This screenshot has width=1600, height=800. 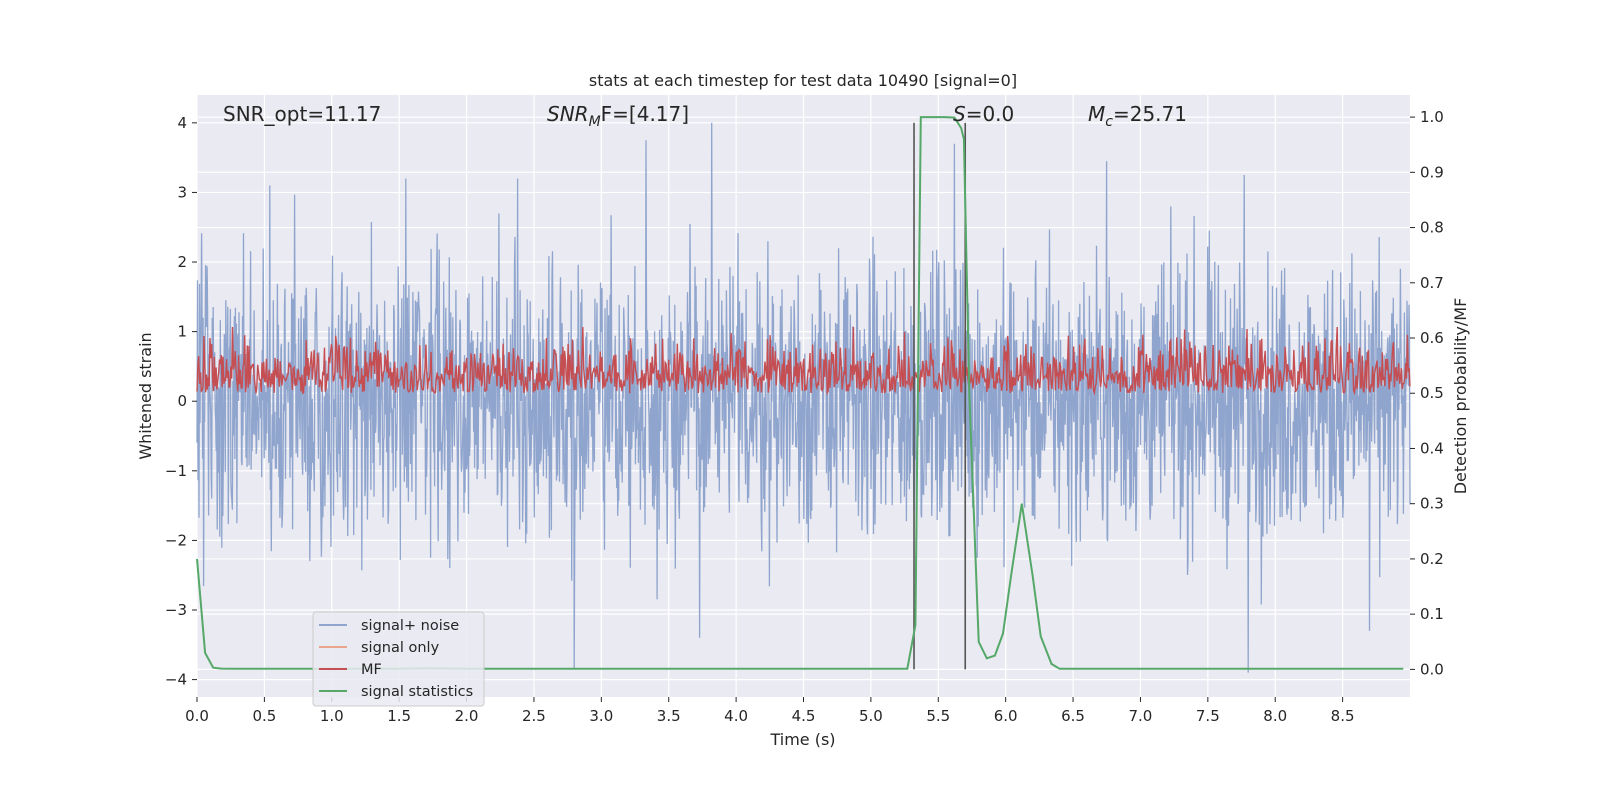 I want to click on annotation-snr-mf: SNRMF=[4.17], so click(x=618, y=116).